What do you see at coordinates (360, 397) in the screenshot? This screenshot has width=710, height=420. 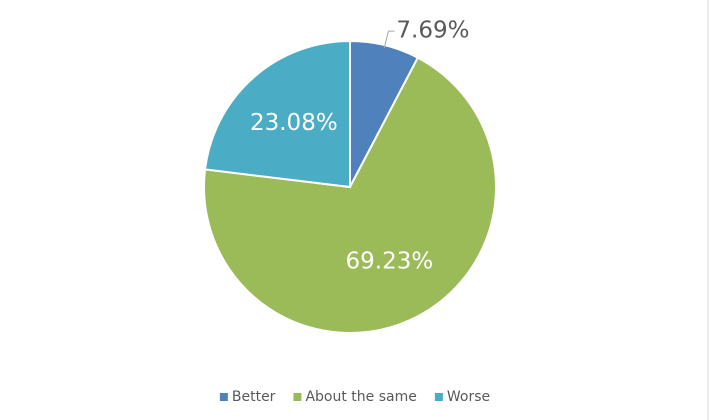 I see `legend-label: About the same` at bounding box center [360, 397].